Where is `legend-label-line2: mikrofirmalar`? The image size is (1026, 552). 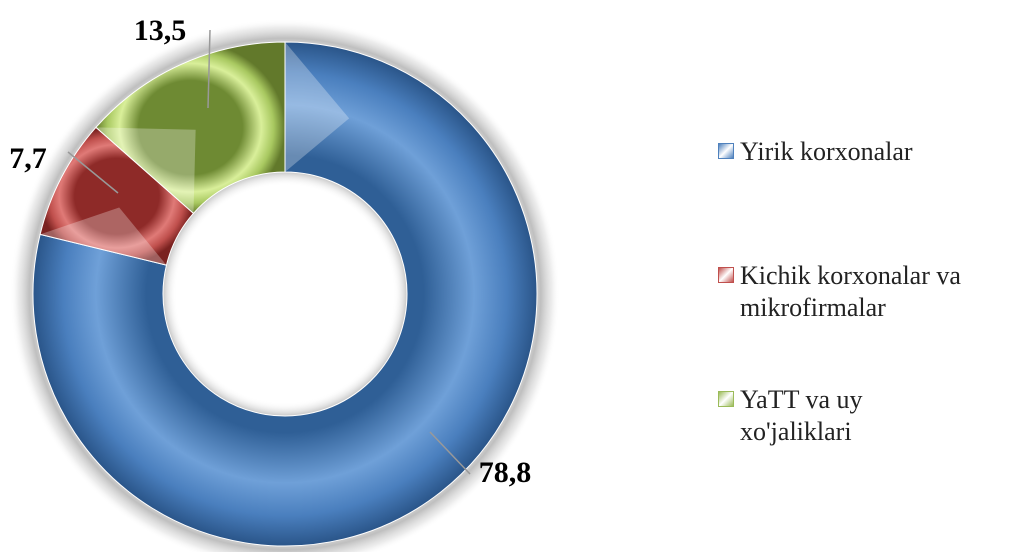
legend-label-line2: mikrofirmalar is located at coordinates (813, 307).